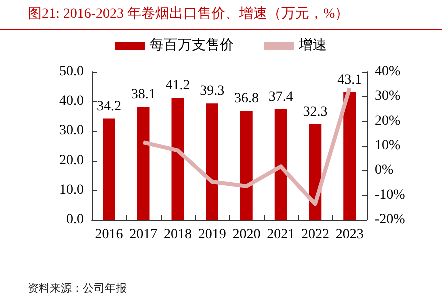 The image size is (442, 304). Describe the element at coordinates (109, 235) in the screenshot. I see `x-tick-label: 2016` at that location.